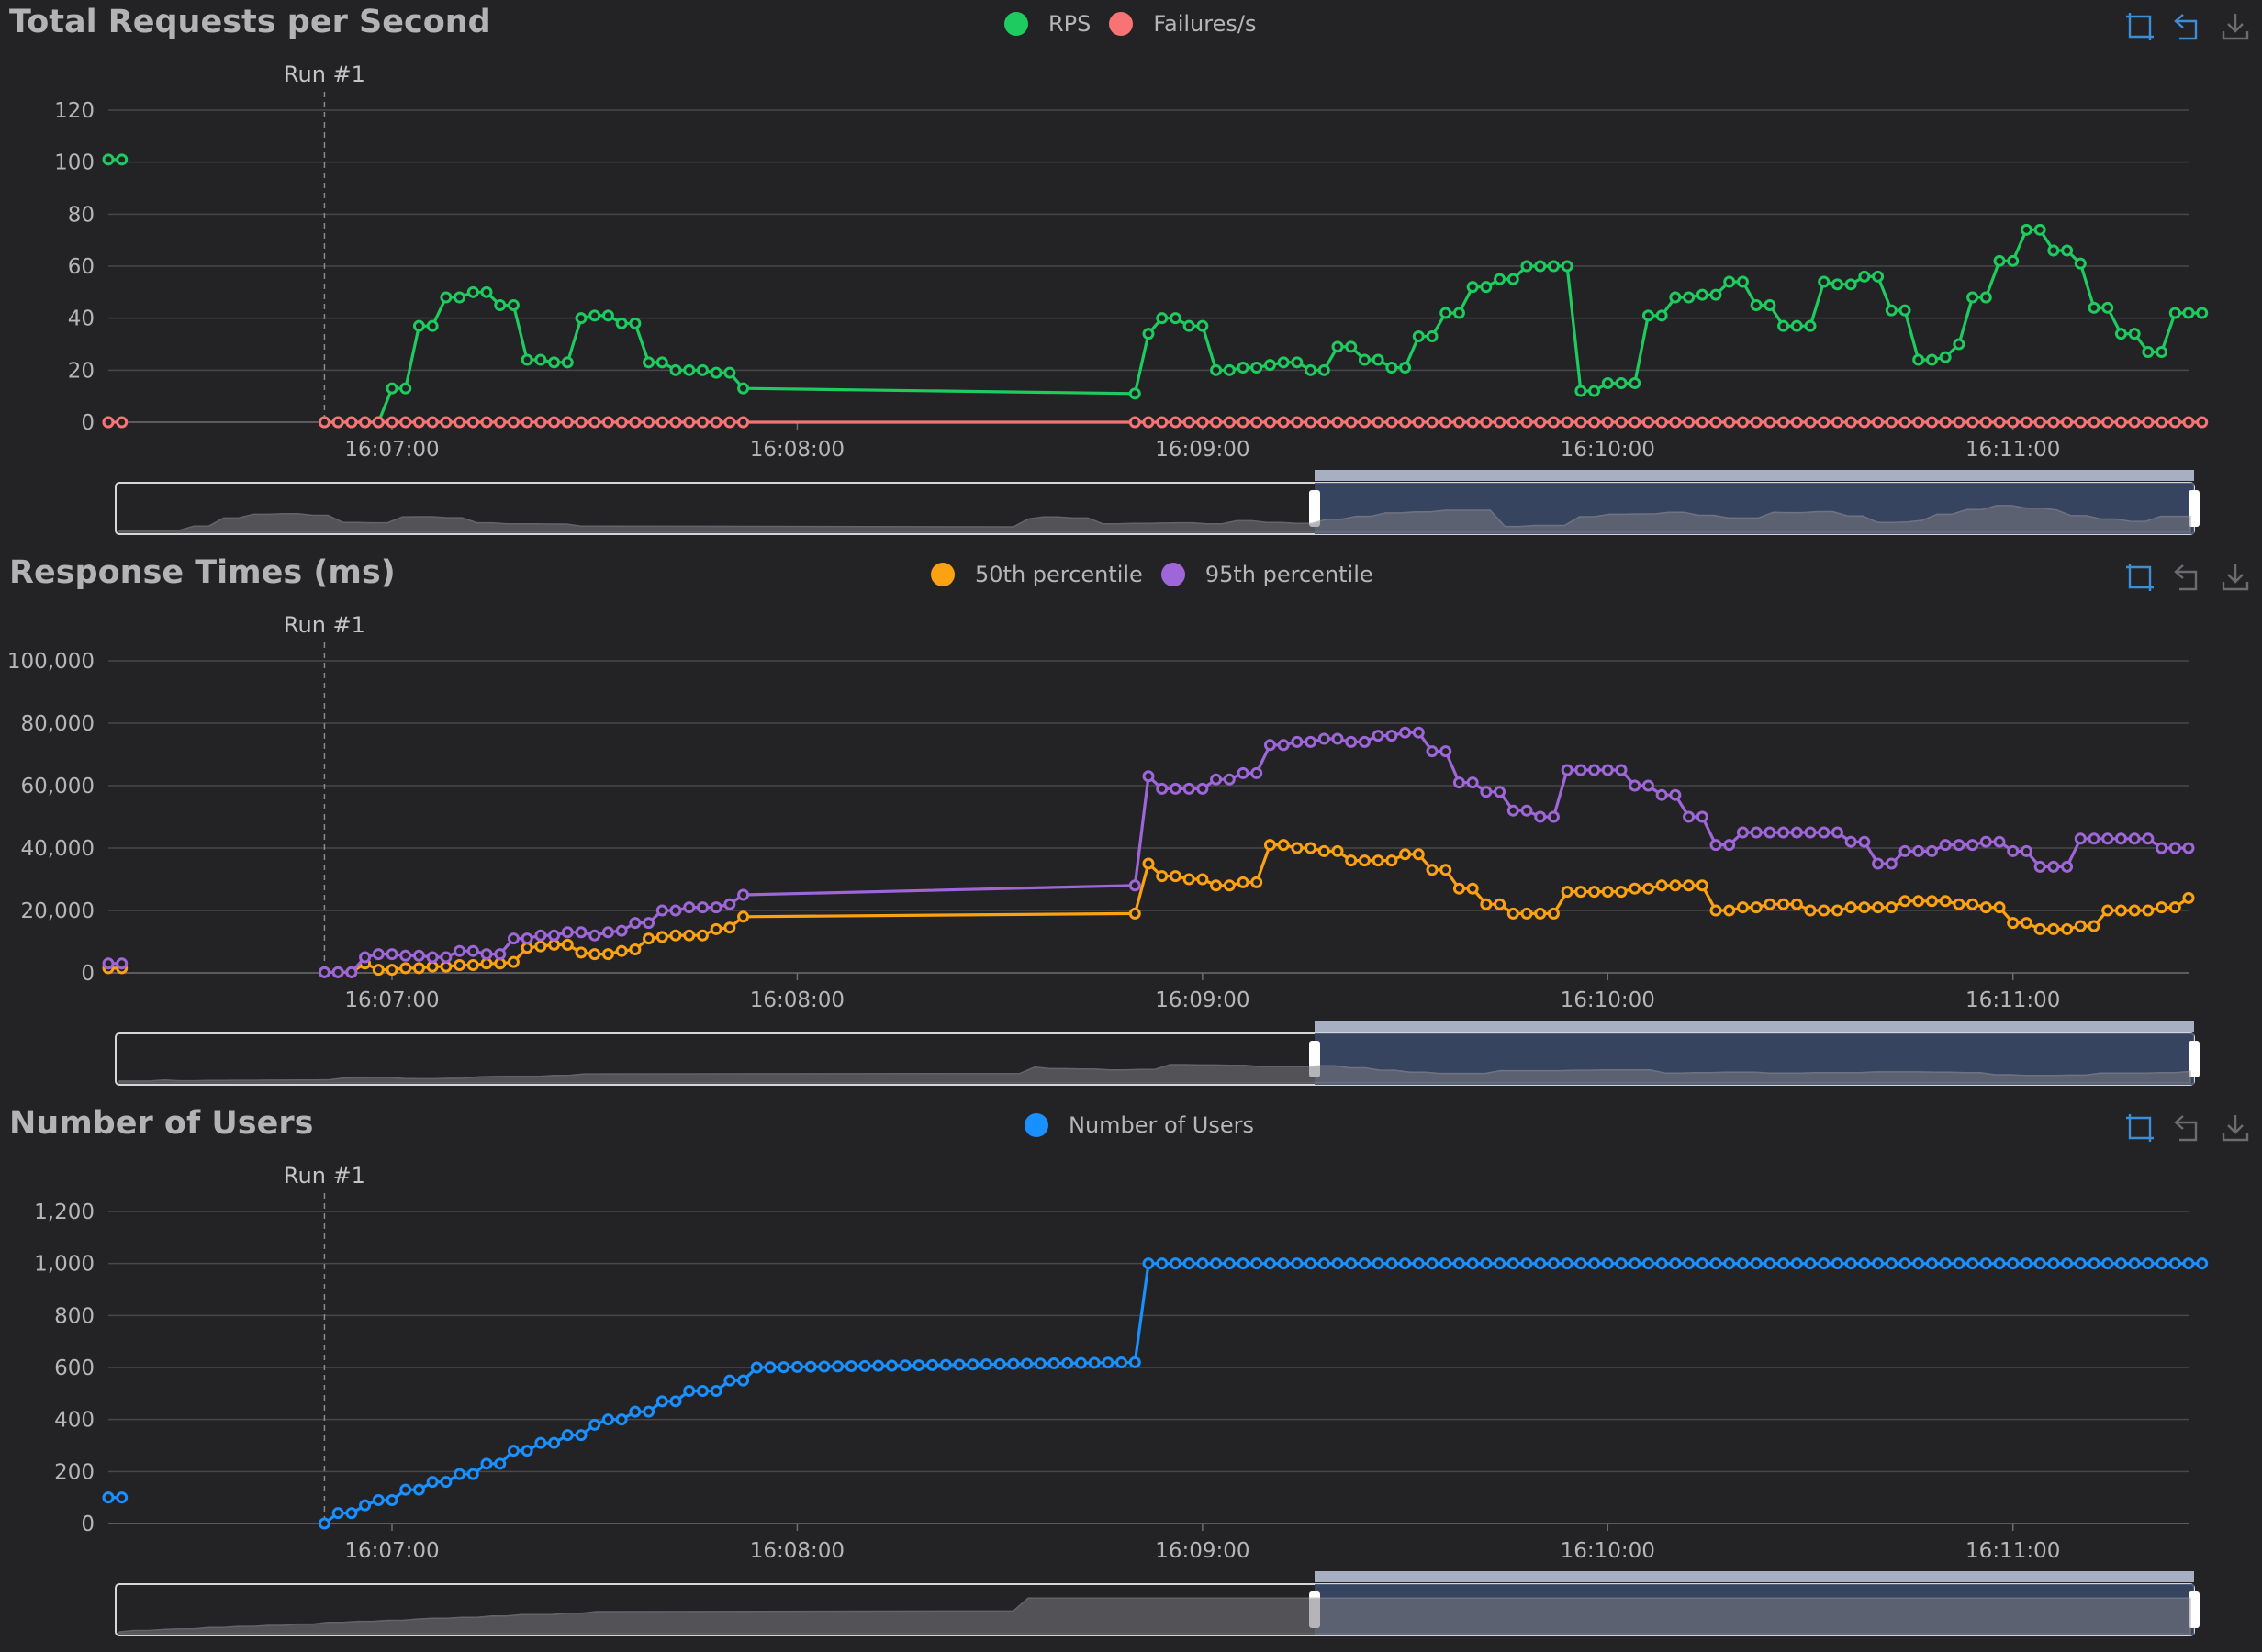  Describe the element at coordinates (1139, 1125) in the screenshot. I see `legend-item-users: Number of Users` at that location.